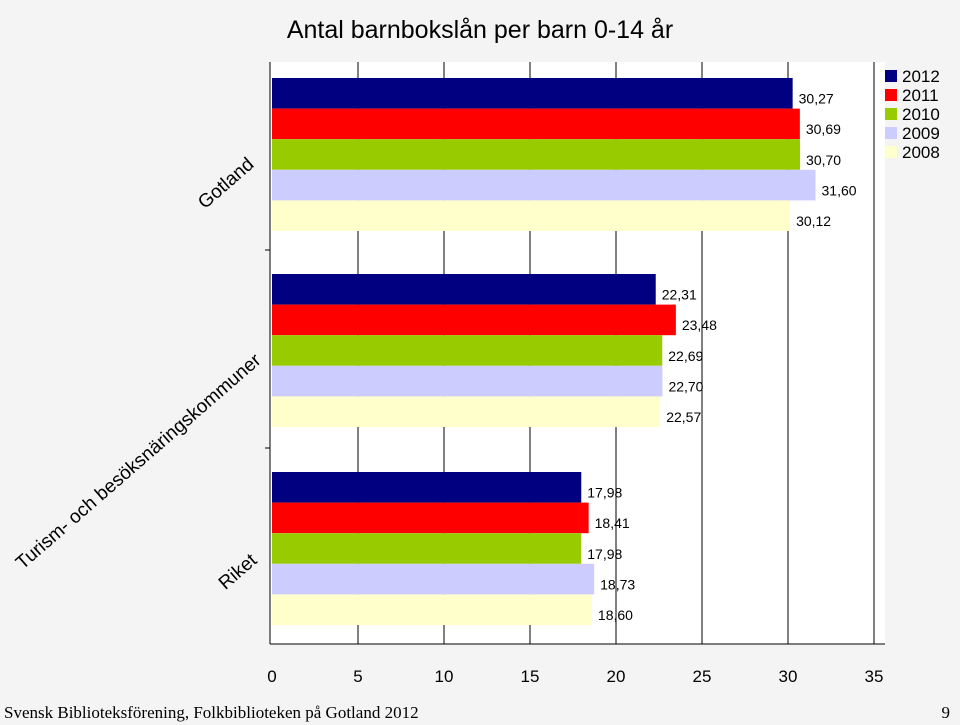  Describe the element at coordinates (823, 129) in the screenshot. I see `data-label: 30,69` at that location.